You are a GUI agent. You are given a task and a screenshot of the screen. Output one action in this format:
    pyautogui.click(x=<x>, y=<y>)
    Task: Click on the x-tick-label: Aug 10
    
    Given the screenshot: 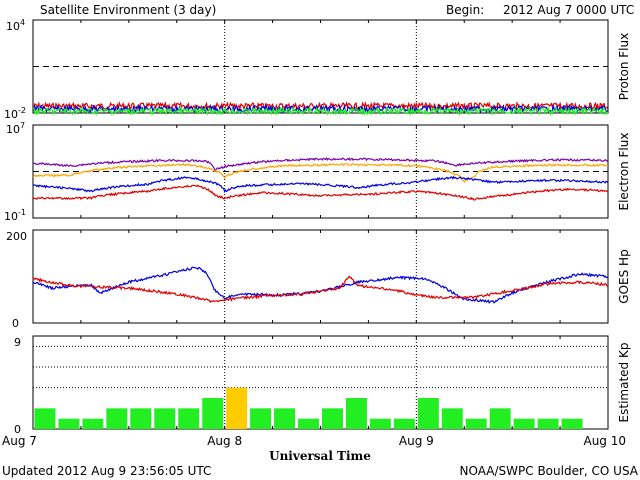 What is the action you would take?
    pyautogui.click(x=604, y=441)
    